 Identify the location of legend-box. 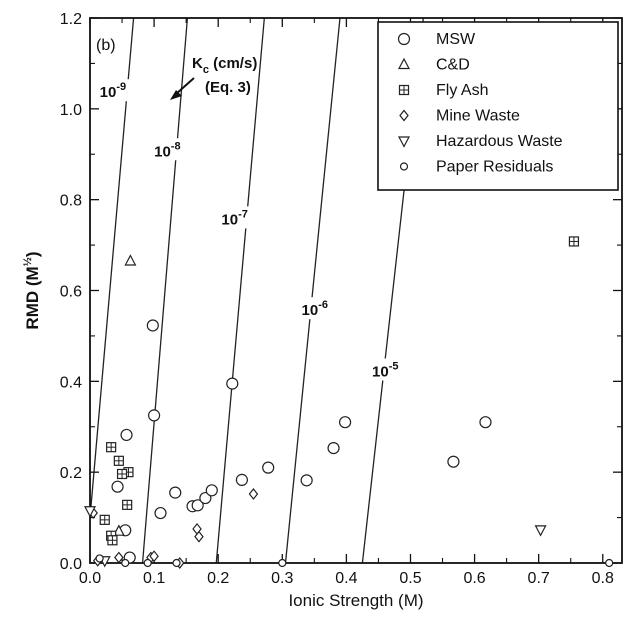
(498, 106).